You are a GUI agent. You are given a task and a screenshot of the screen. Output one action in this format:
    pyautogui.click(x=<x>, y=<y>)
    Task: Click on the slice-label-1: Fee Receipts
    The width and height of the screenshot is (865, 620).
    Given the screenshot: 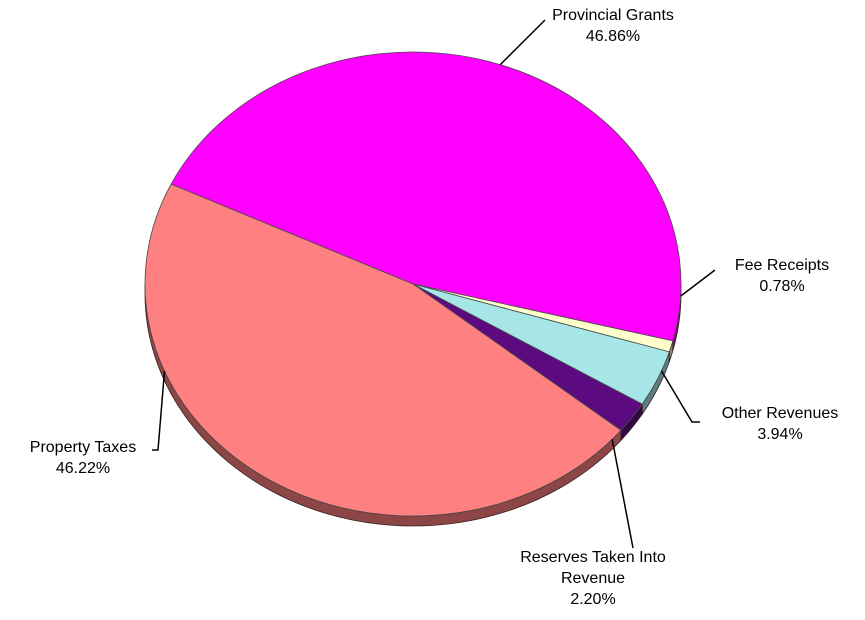 What is the action you would take?
    pyautogui.click(x=782, y=265)
    